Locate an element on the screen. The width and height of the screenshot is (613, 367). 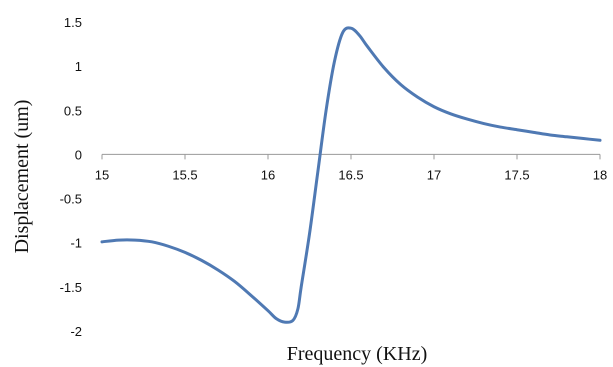
x-tick-label: 18 is located at coordinates (600, 174).